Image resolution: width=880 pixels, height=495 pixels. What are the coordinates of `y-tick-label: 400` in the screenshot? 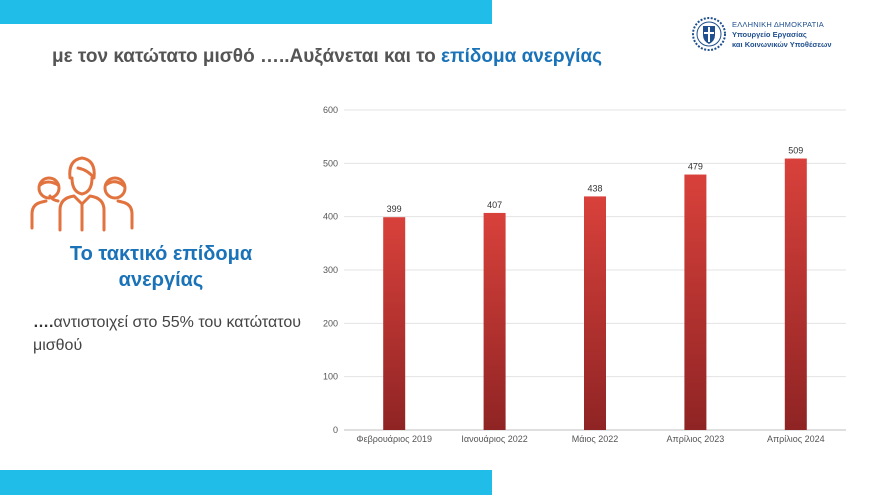 It's located at (330, 217).